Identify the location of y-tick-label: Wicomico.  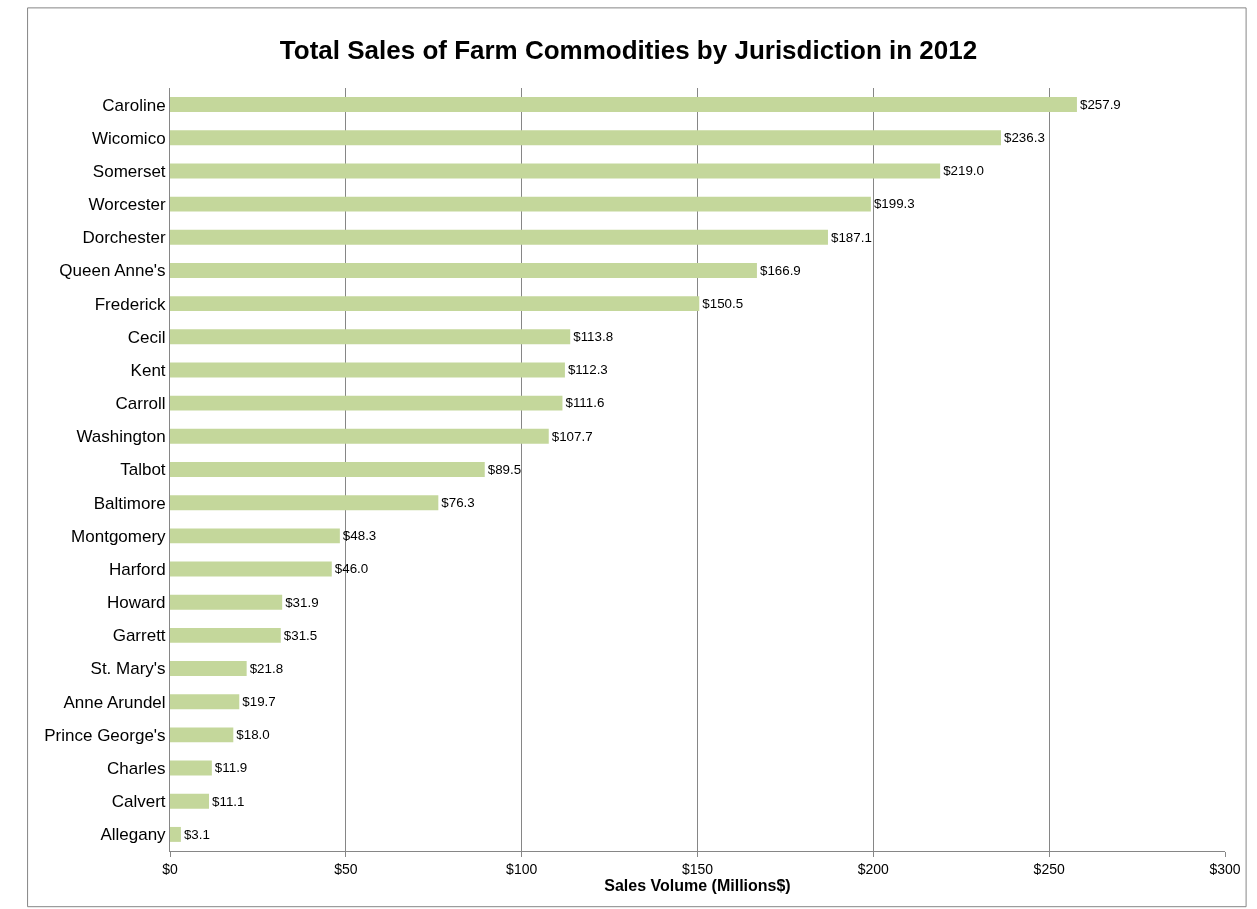
(128, 138).